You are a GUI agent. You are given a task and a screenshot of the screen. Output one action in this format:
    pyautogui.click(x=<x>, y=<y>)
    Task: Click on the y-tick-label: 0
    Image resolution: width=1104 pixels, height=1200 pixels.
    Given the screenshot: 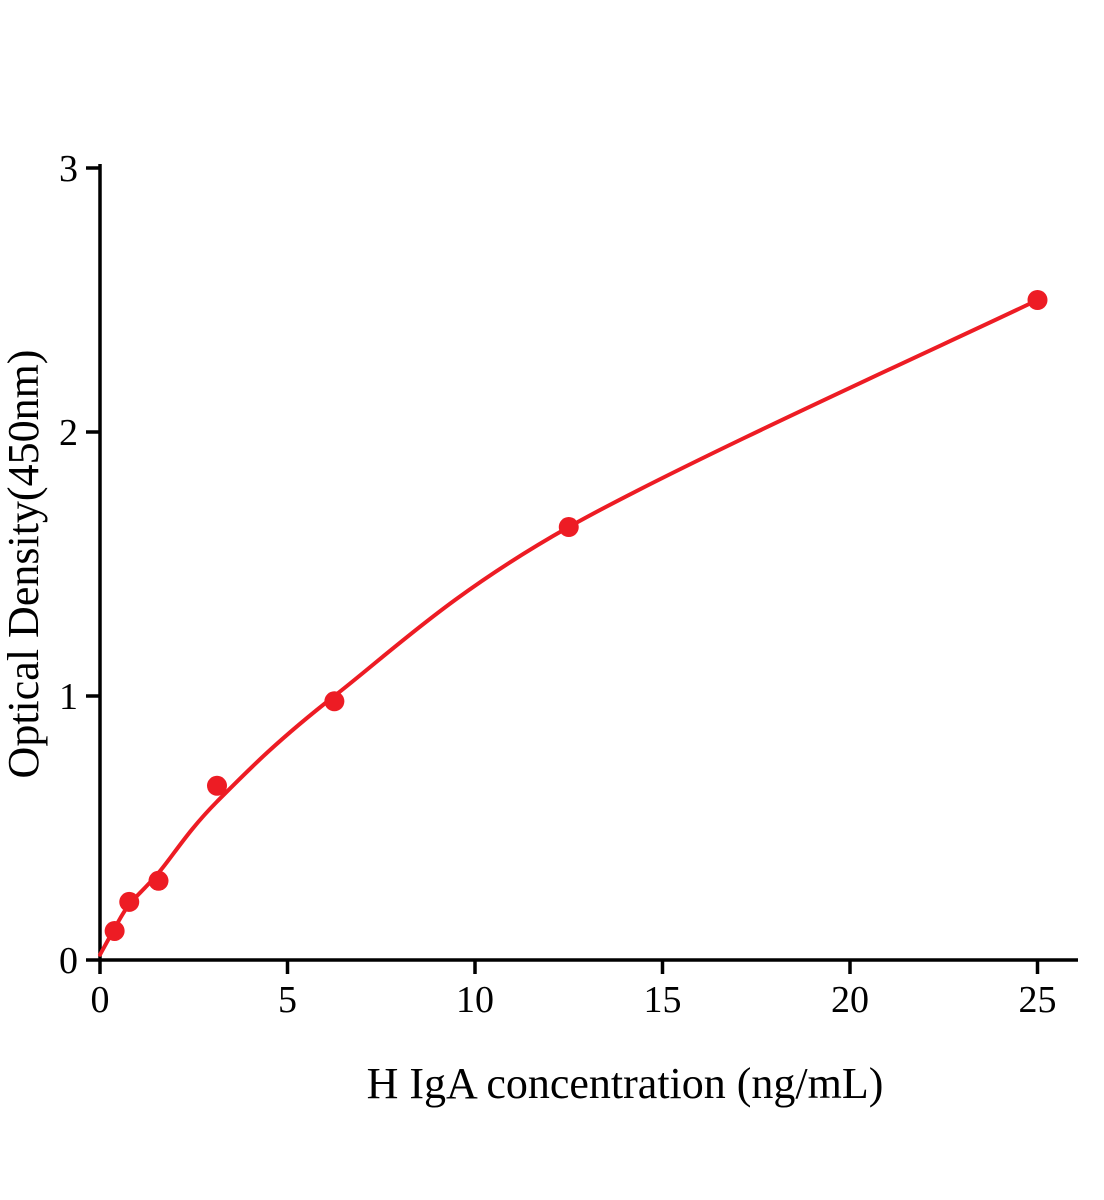 What is the action you would take?
    pyautogui.click(x=68, y=961)
    